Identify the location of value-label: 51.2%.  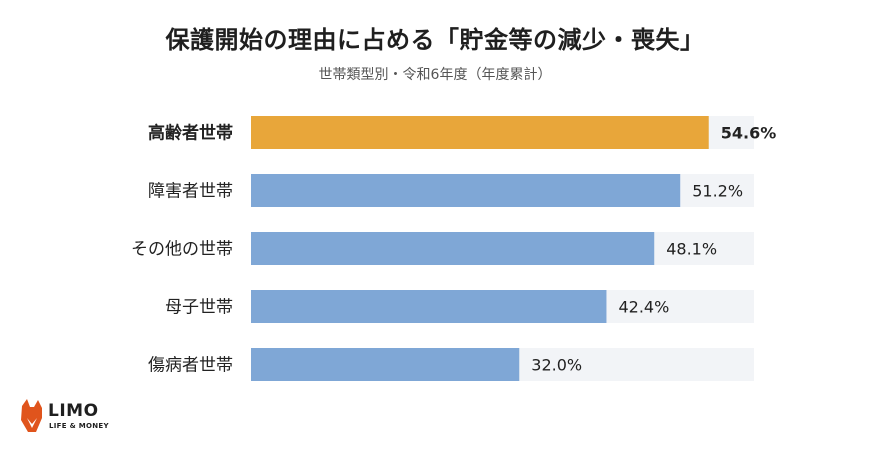
(717, 191).